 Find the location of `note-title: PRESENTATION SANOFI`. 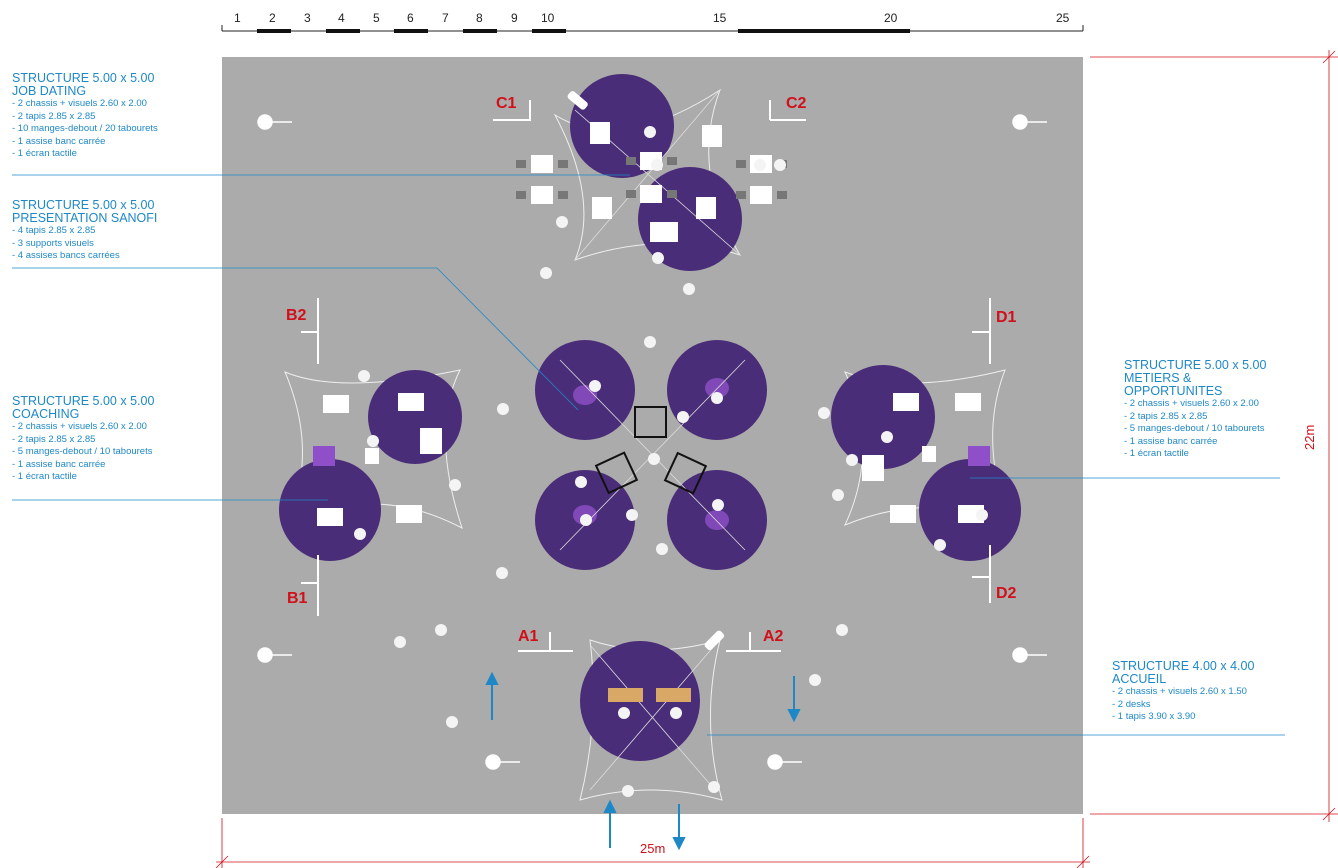

note-title: PRESENTATION SANOFI is located at coordinates (85, 218).